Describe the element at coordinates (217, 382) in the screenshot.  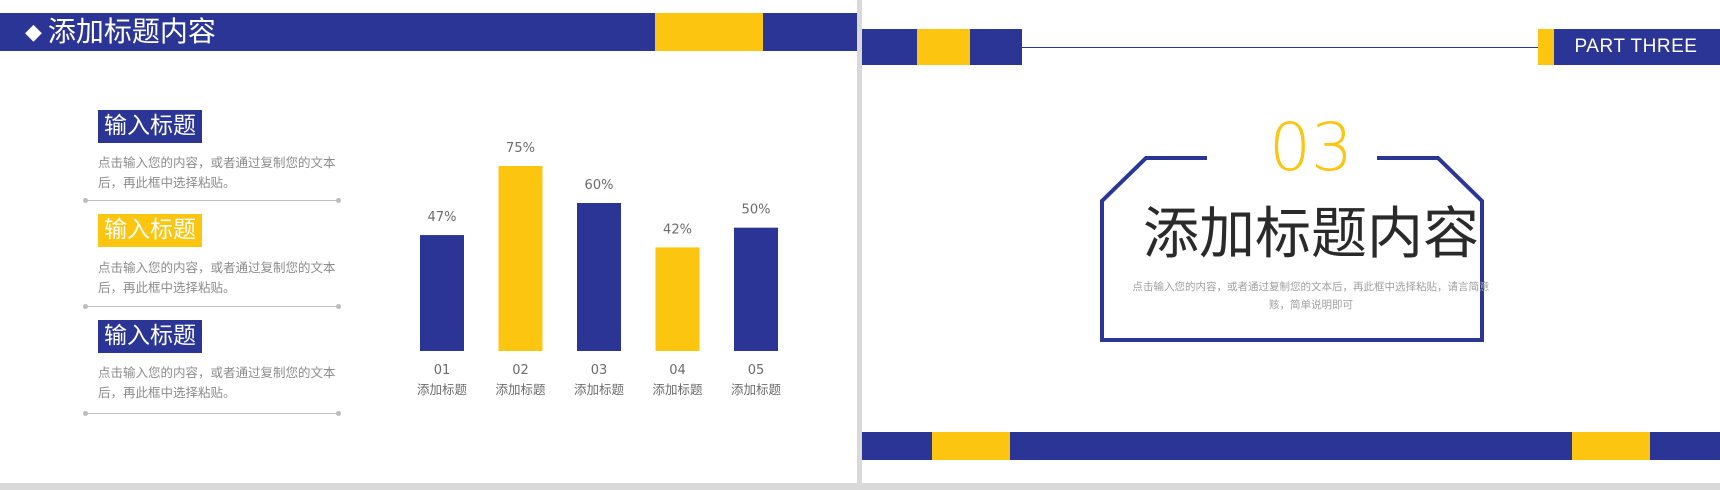
I see `item-desc-3: 点击输入您的内容，或者通过复制您的文本后，再此框中选择粘贴。` at that location.